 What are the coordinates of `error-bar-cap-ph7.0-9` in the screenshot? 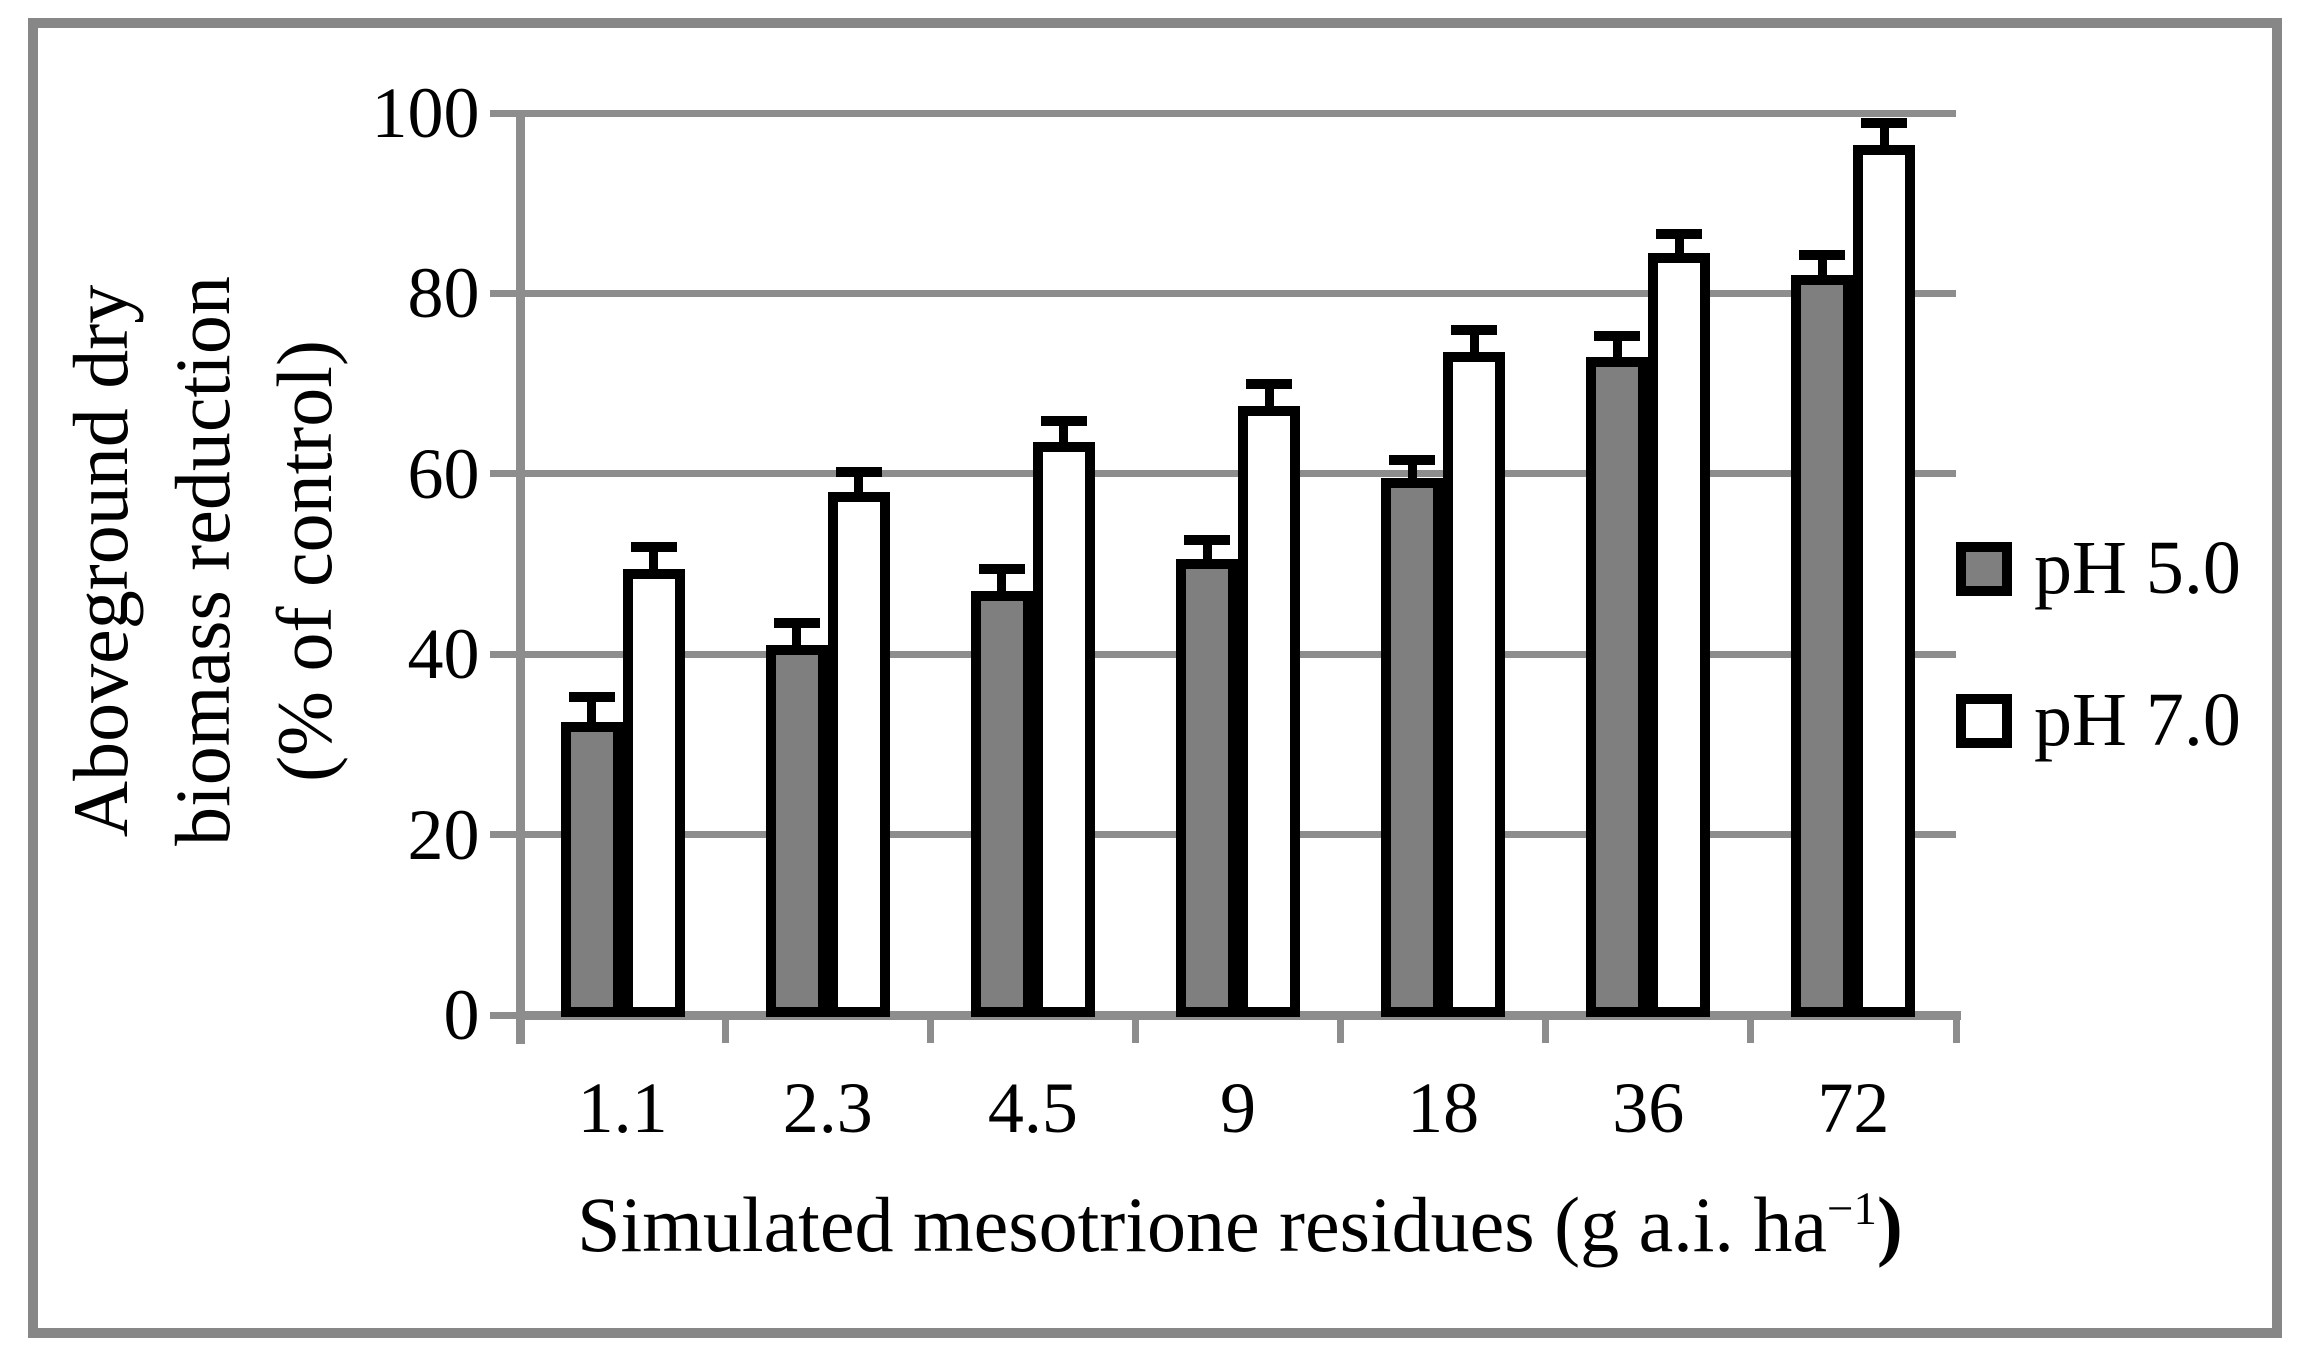 It's located at (1269, 383).